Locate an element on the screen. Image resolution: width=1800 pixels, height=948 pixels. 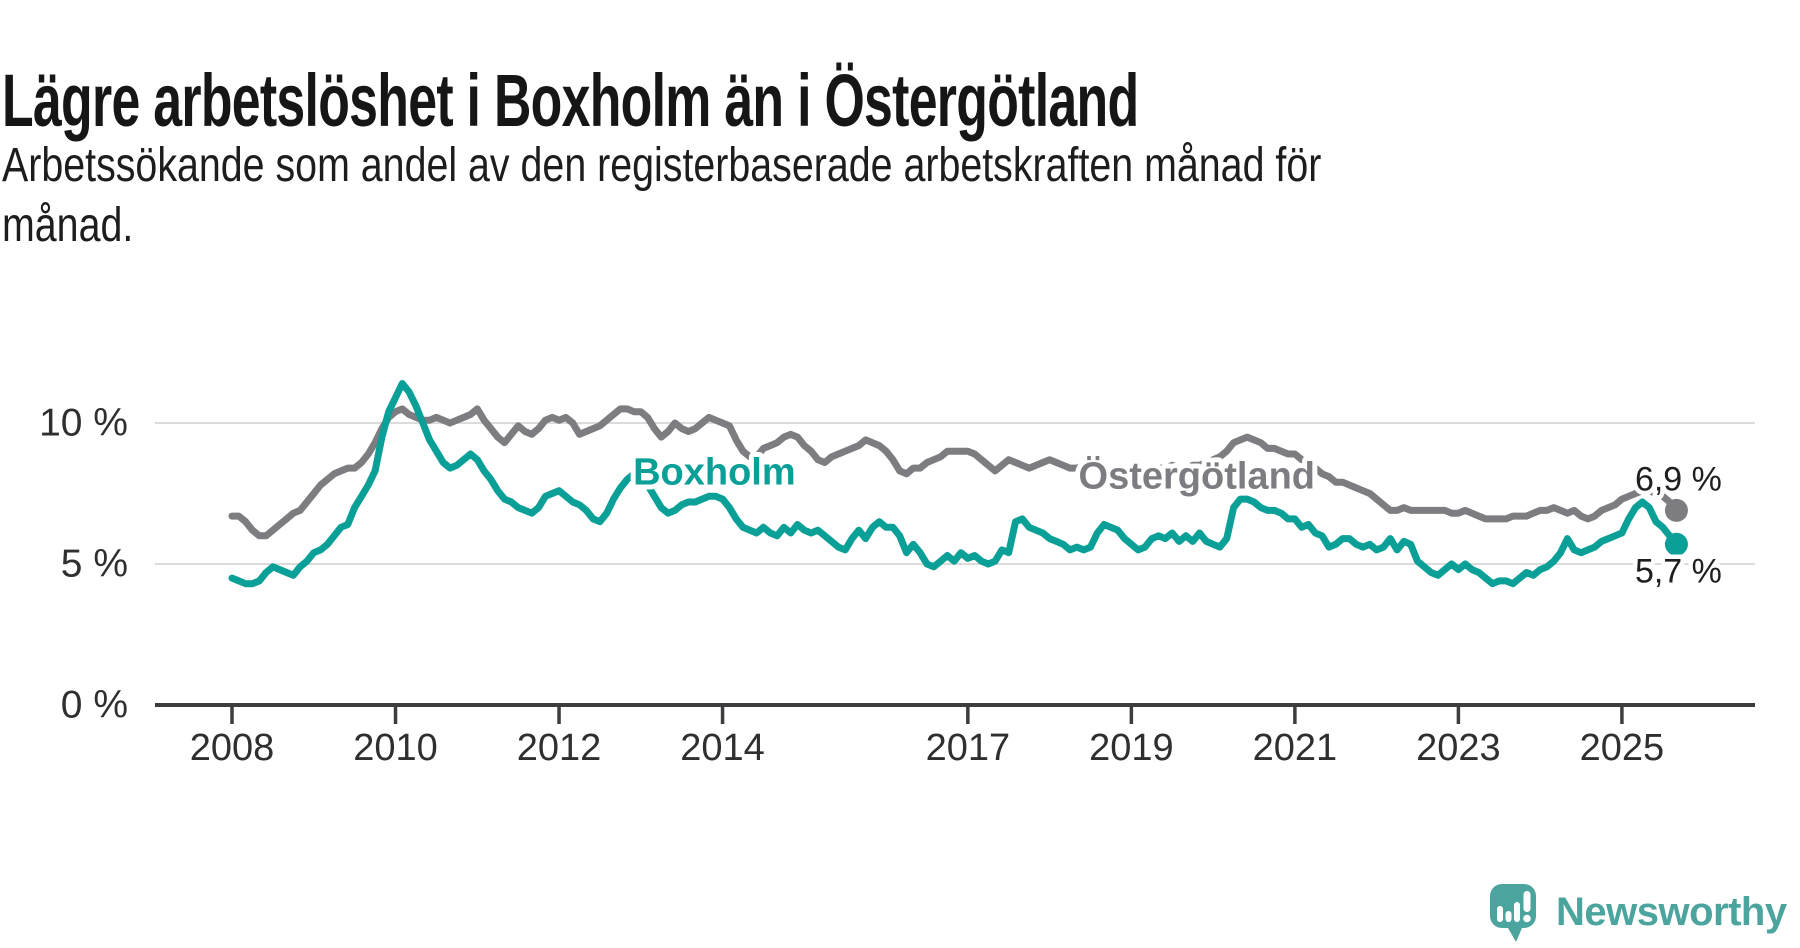
x-tick-label-2008: 2008 is located at coordinates (232, 748).